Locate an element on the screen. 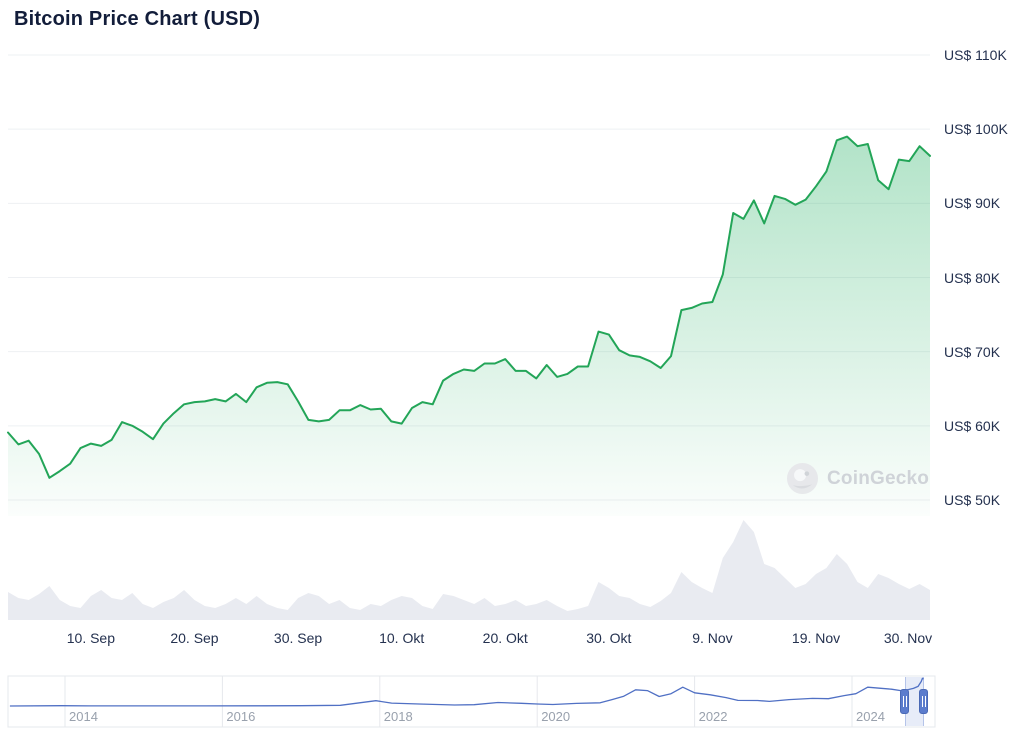  y-axis-label: US$ 60K is located at coordinates (972, 425).